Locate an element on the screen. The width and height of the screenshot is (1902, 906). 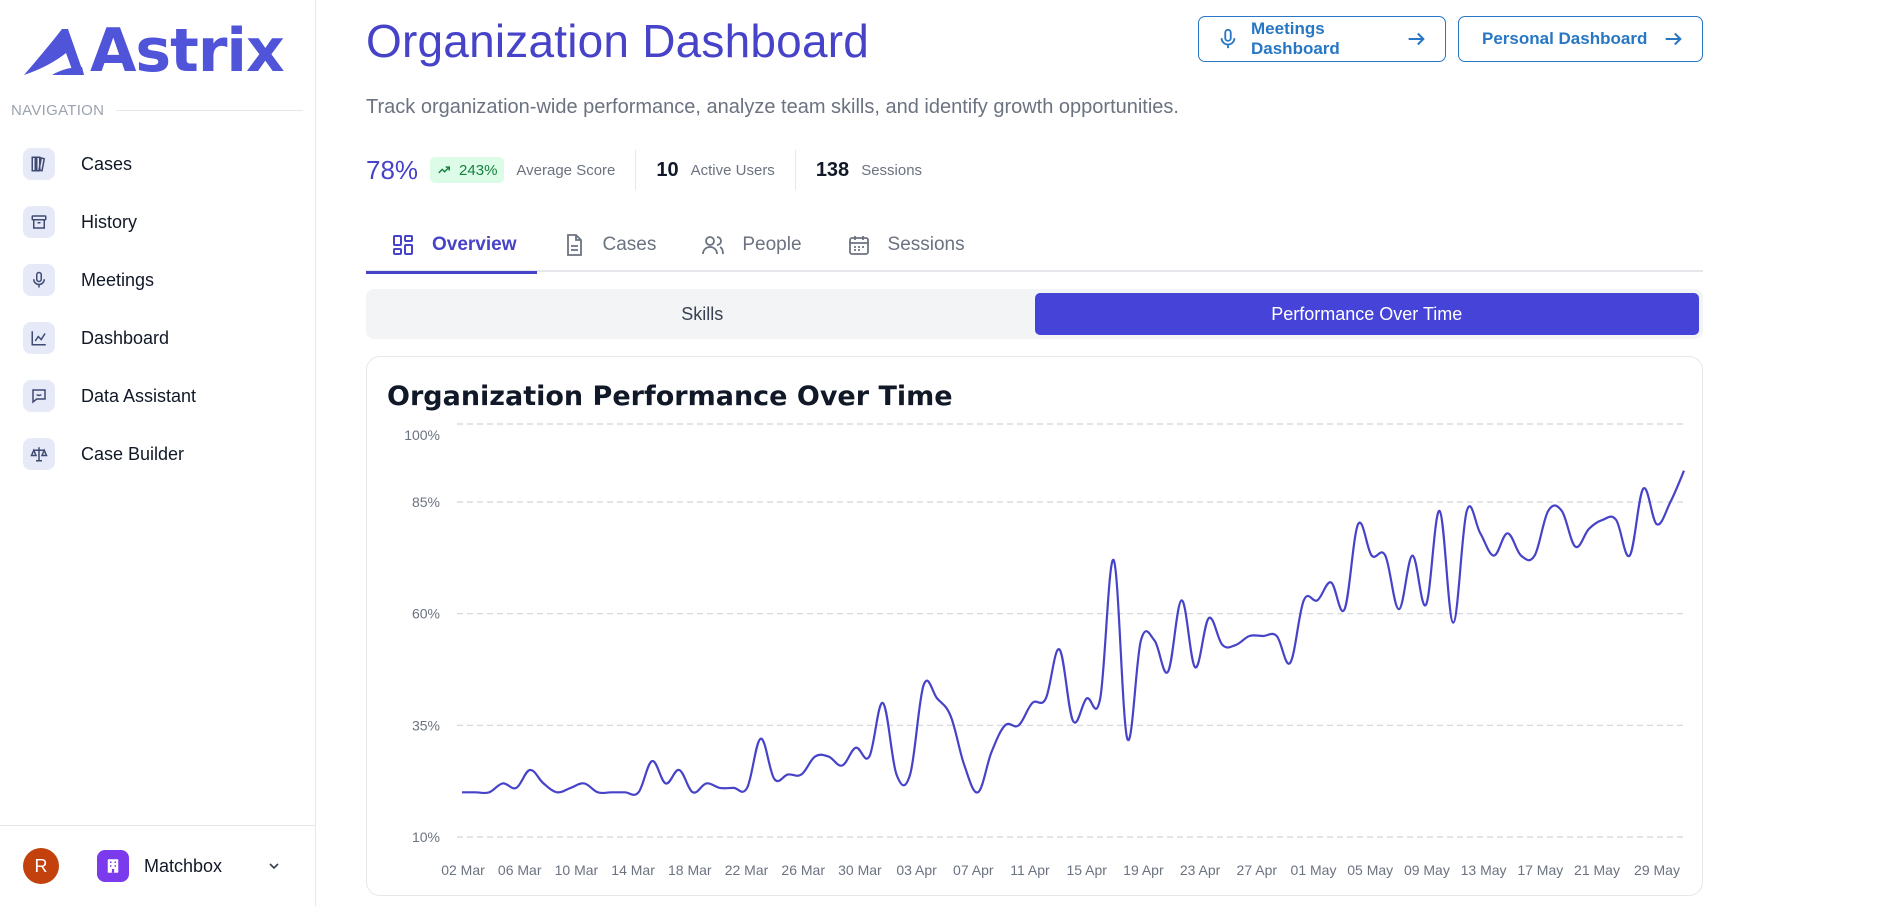
sidebar-item-label: Meetings is located at coordinates (118, 279).